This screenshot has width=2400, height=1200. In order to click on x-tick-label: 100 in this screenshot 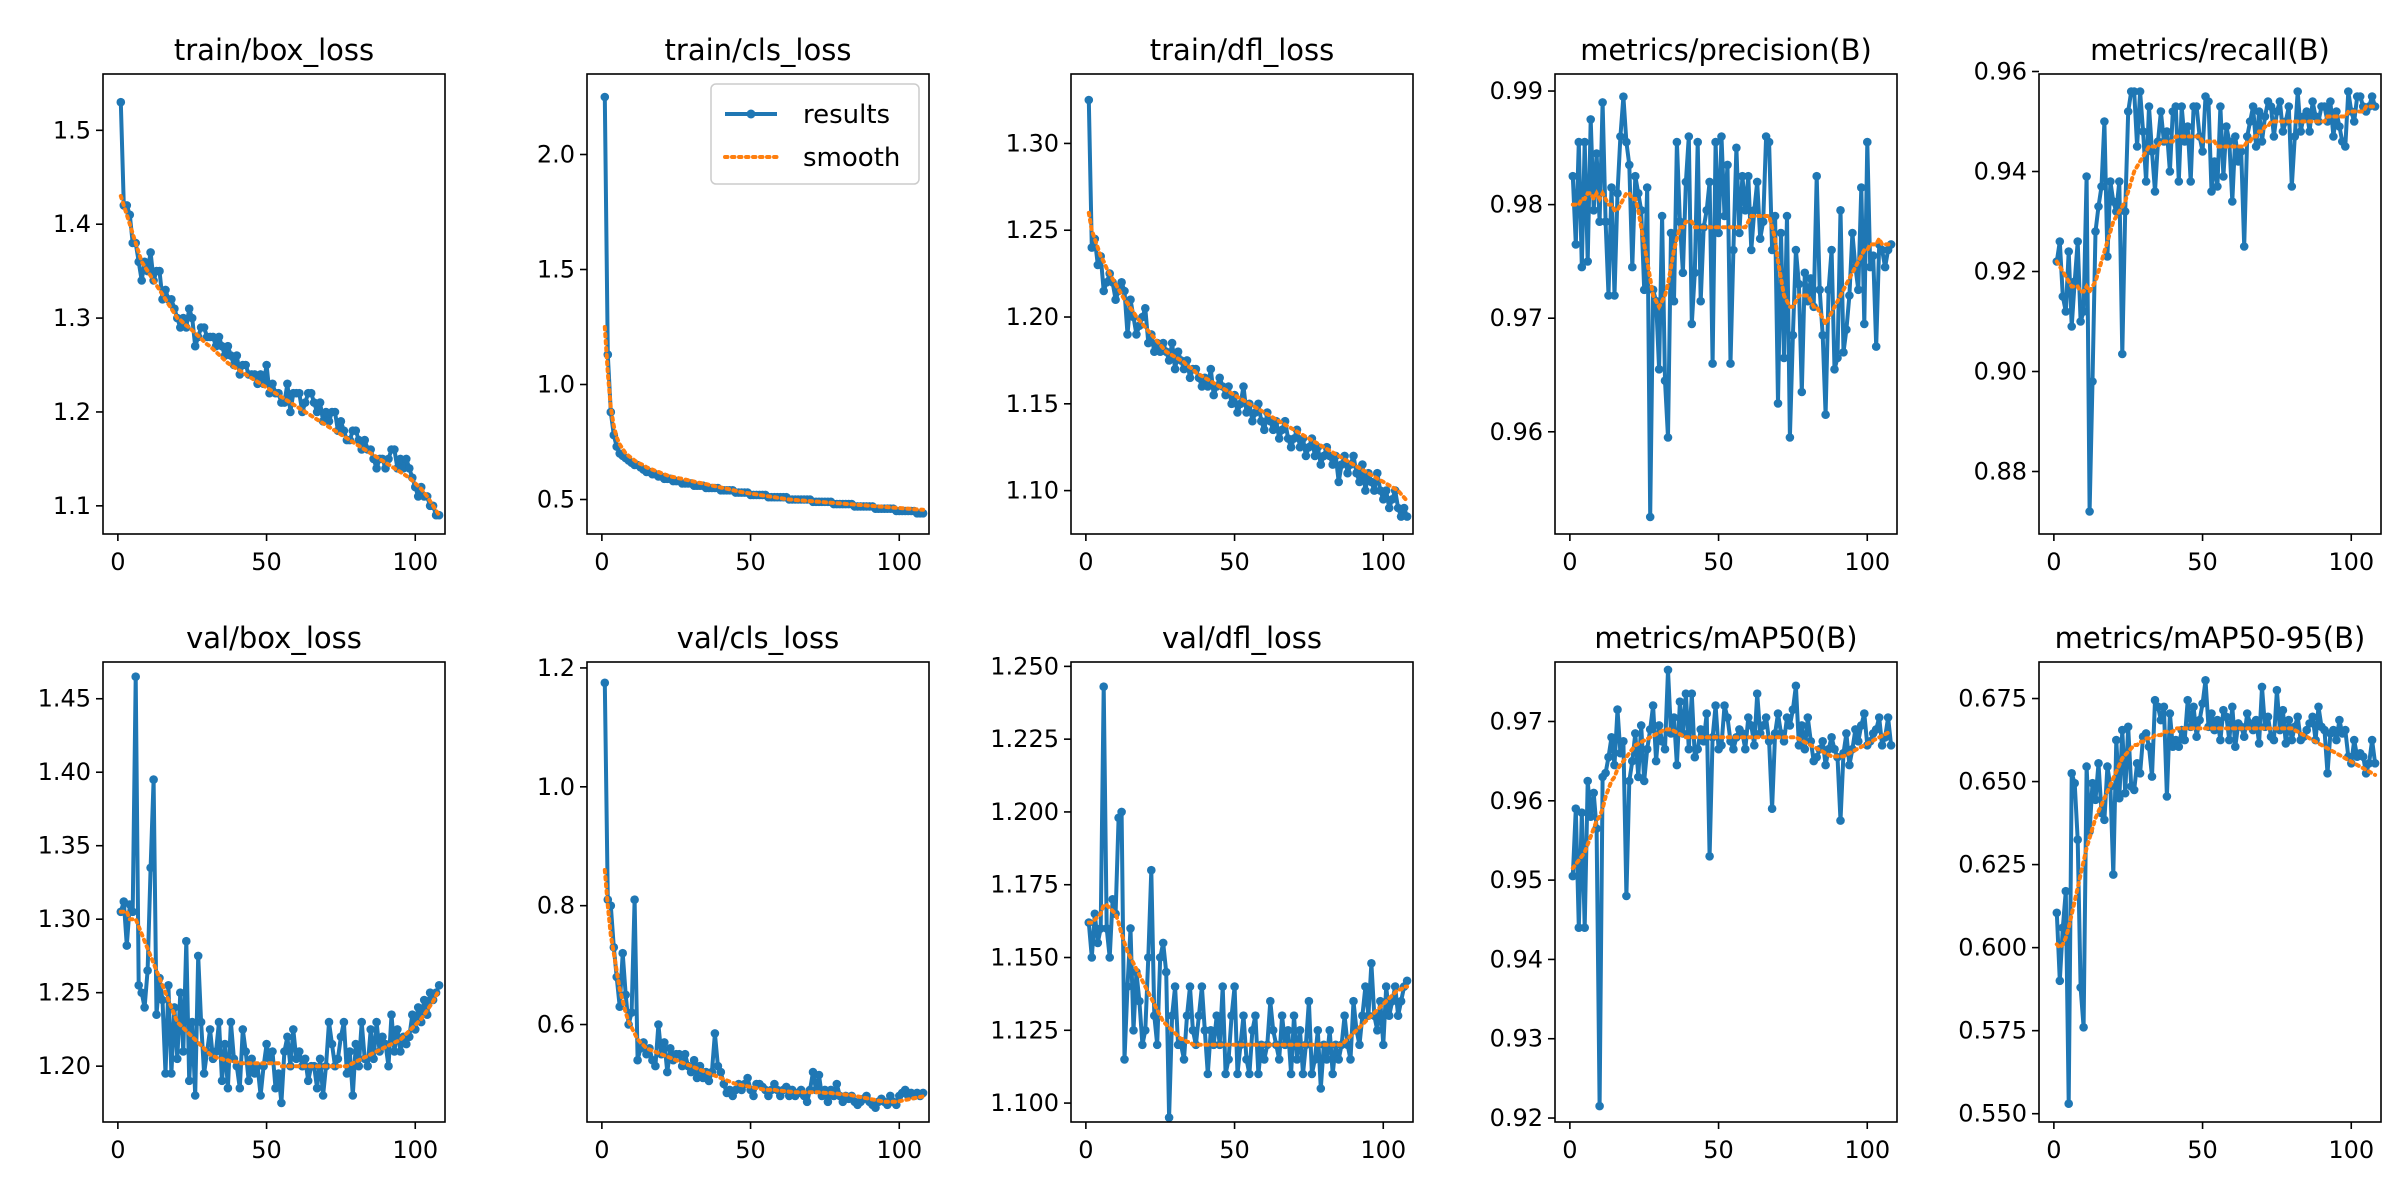, I will do `click(1867, 1150)`.